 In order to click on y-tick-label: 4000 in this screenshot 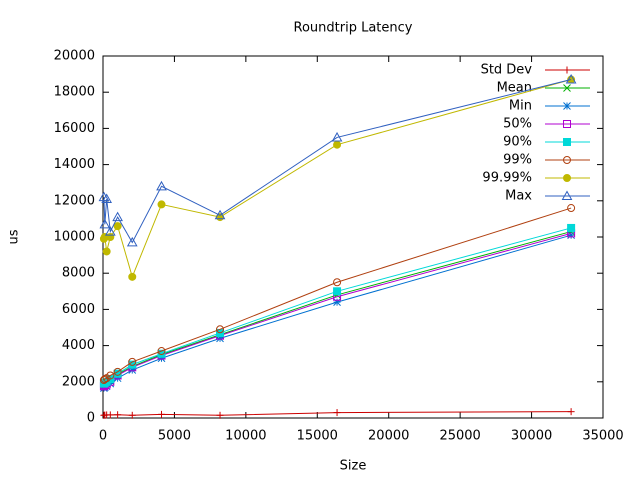, I will do `click(78, 345)`.